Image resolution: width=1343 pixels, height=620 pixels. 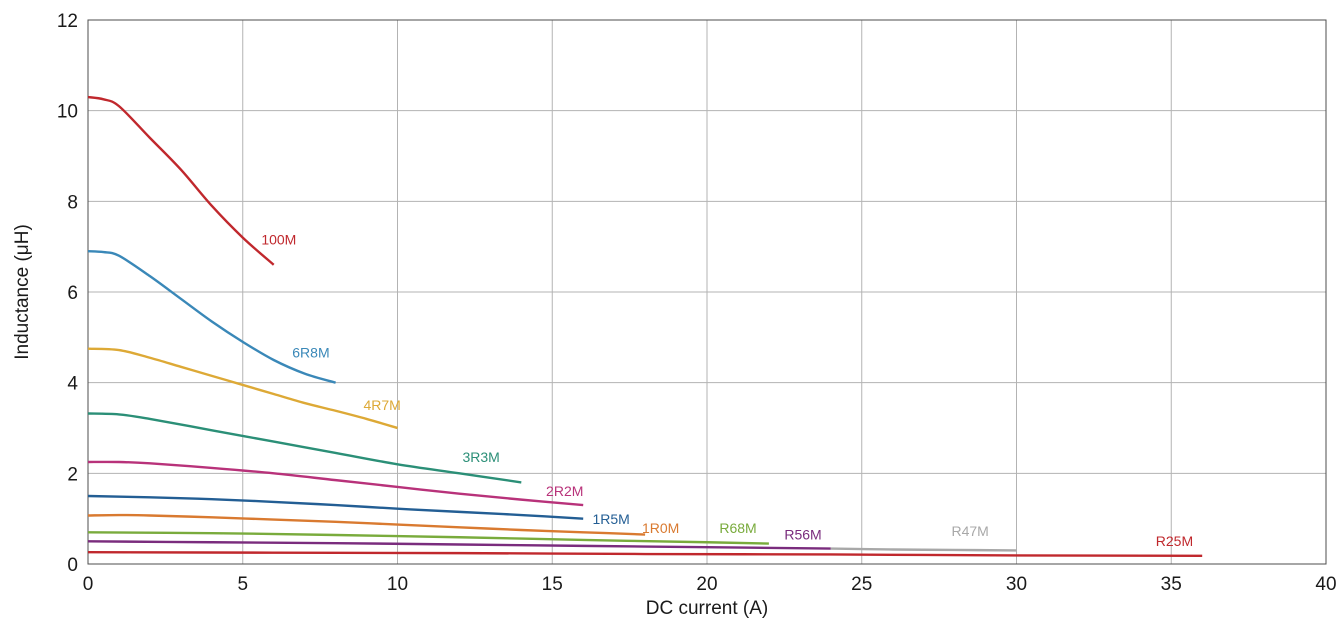 What do you see at coordinates (397, 584) in the screenshot?
I see `x-tick-label-2: 10` at bounding box center [397, 584].